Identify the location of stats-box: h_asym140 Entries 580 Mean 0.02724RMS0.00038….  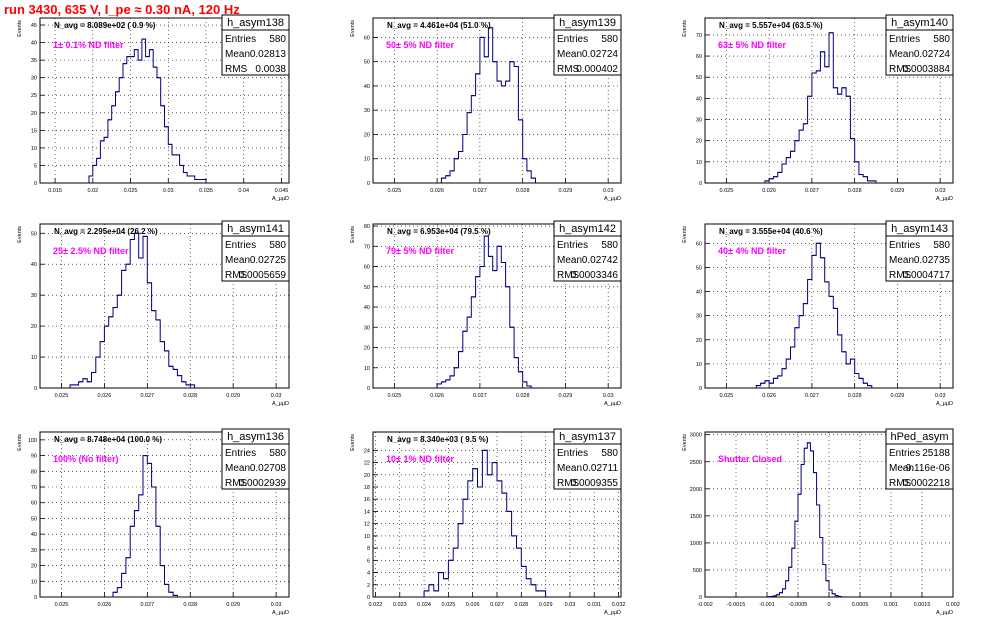
(919, 45).